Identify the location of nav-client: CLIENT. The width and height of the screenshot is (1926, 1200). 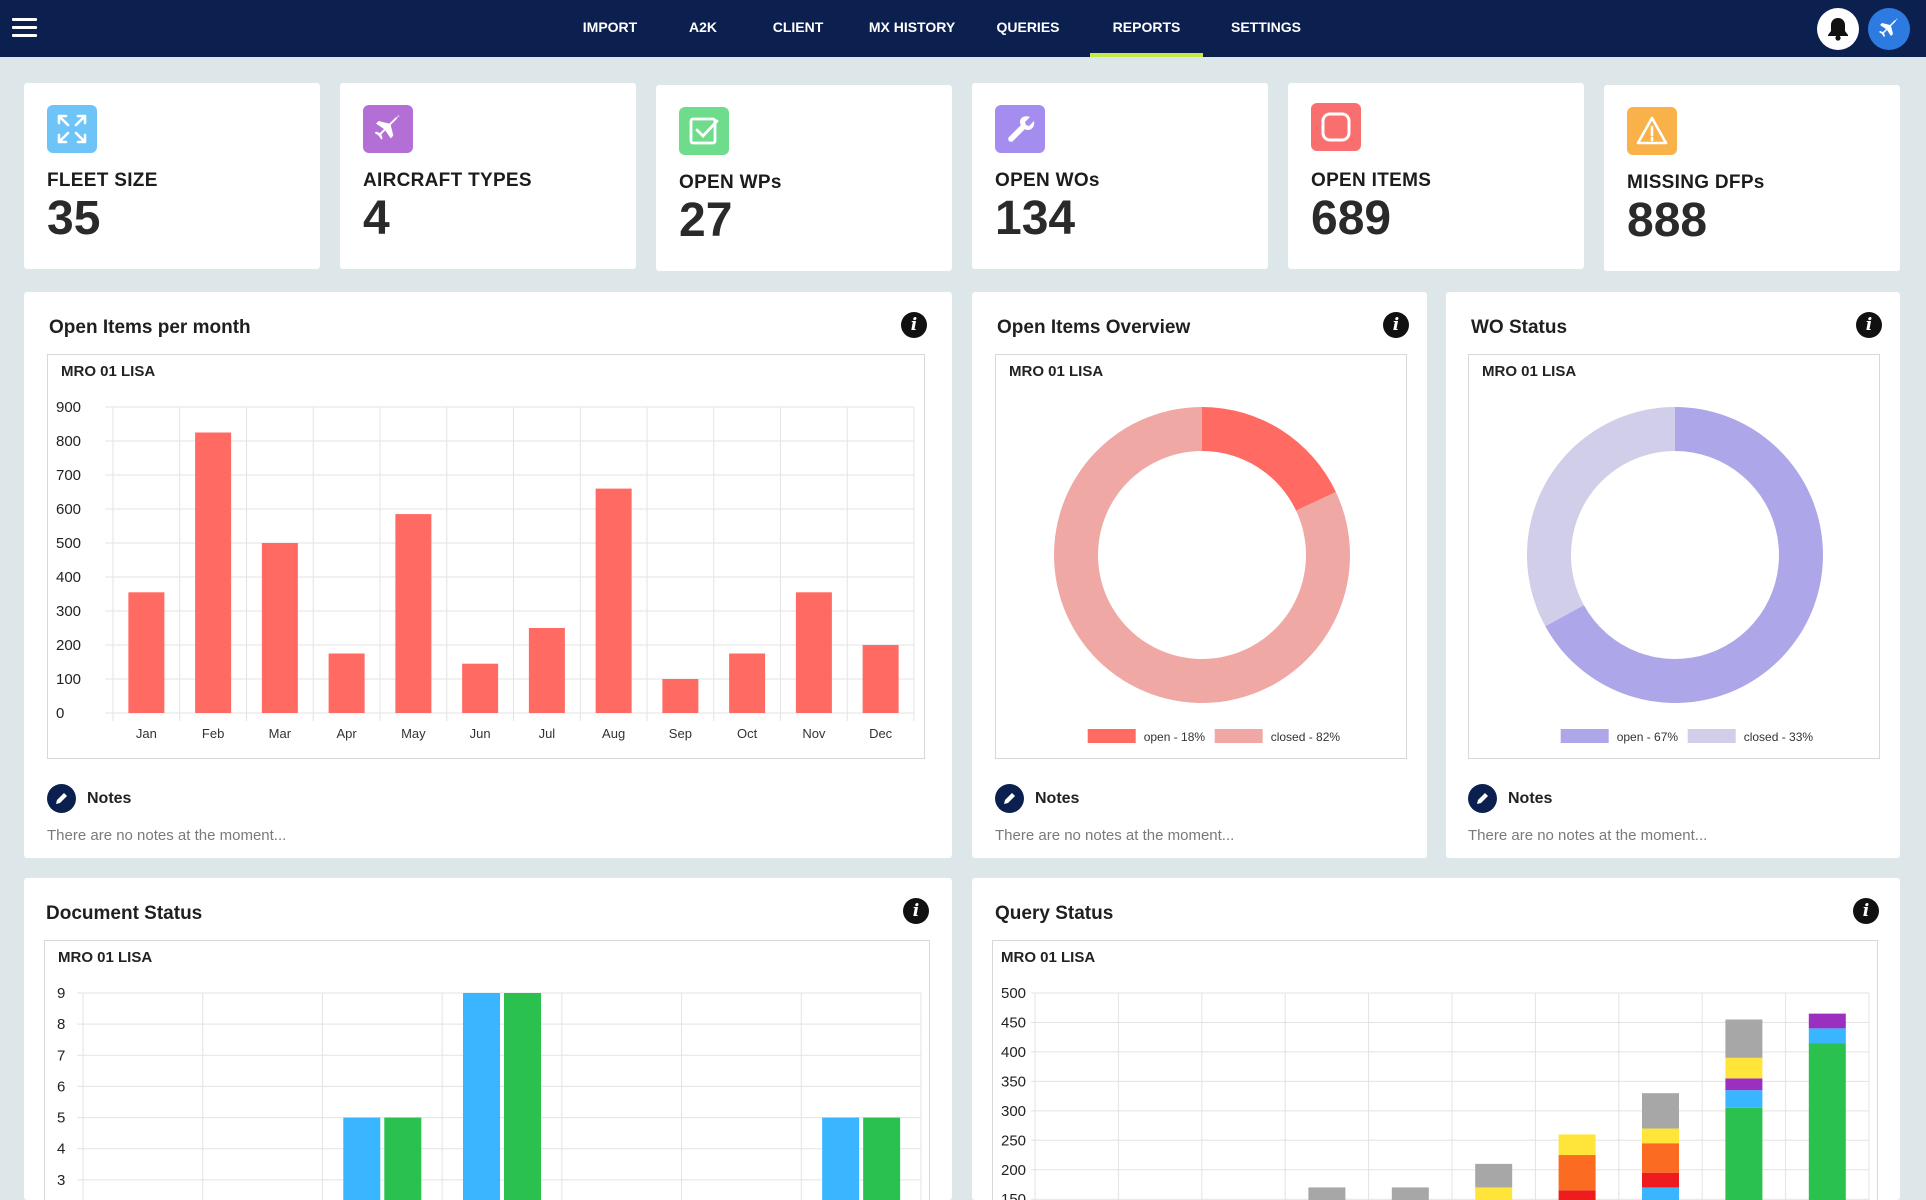
(798, 27).